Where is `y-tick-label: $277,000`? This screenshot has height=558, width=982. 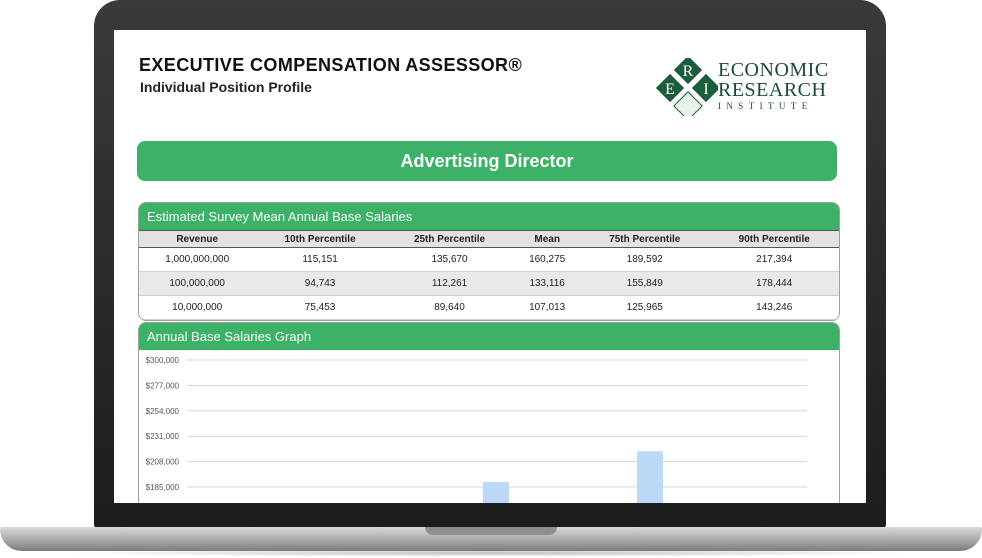 y-tick-label: $277,000 is located at coordinates (163, 385).